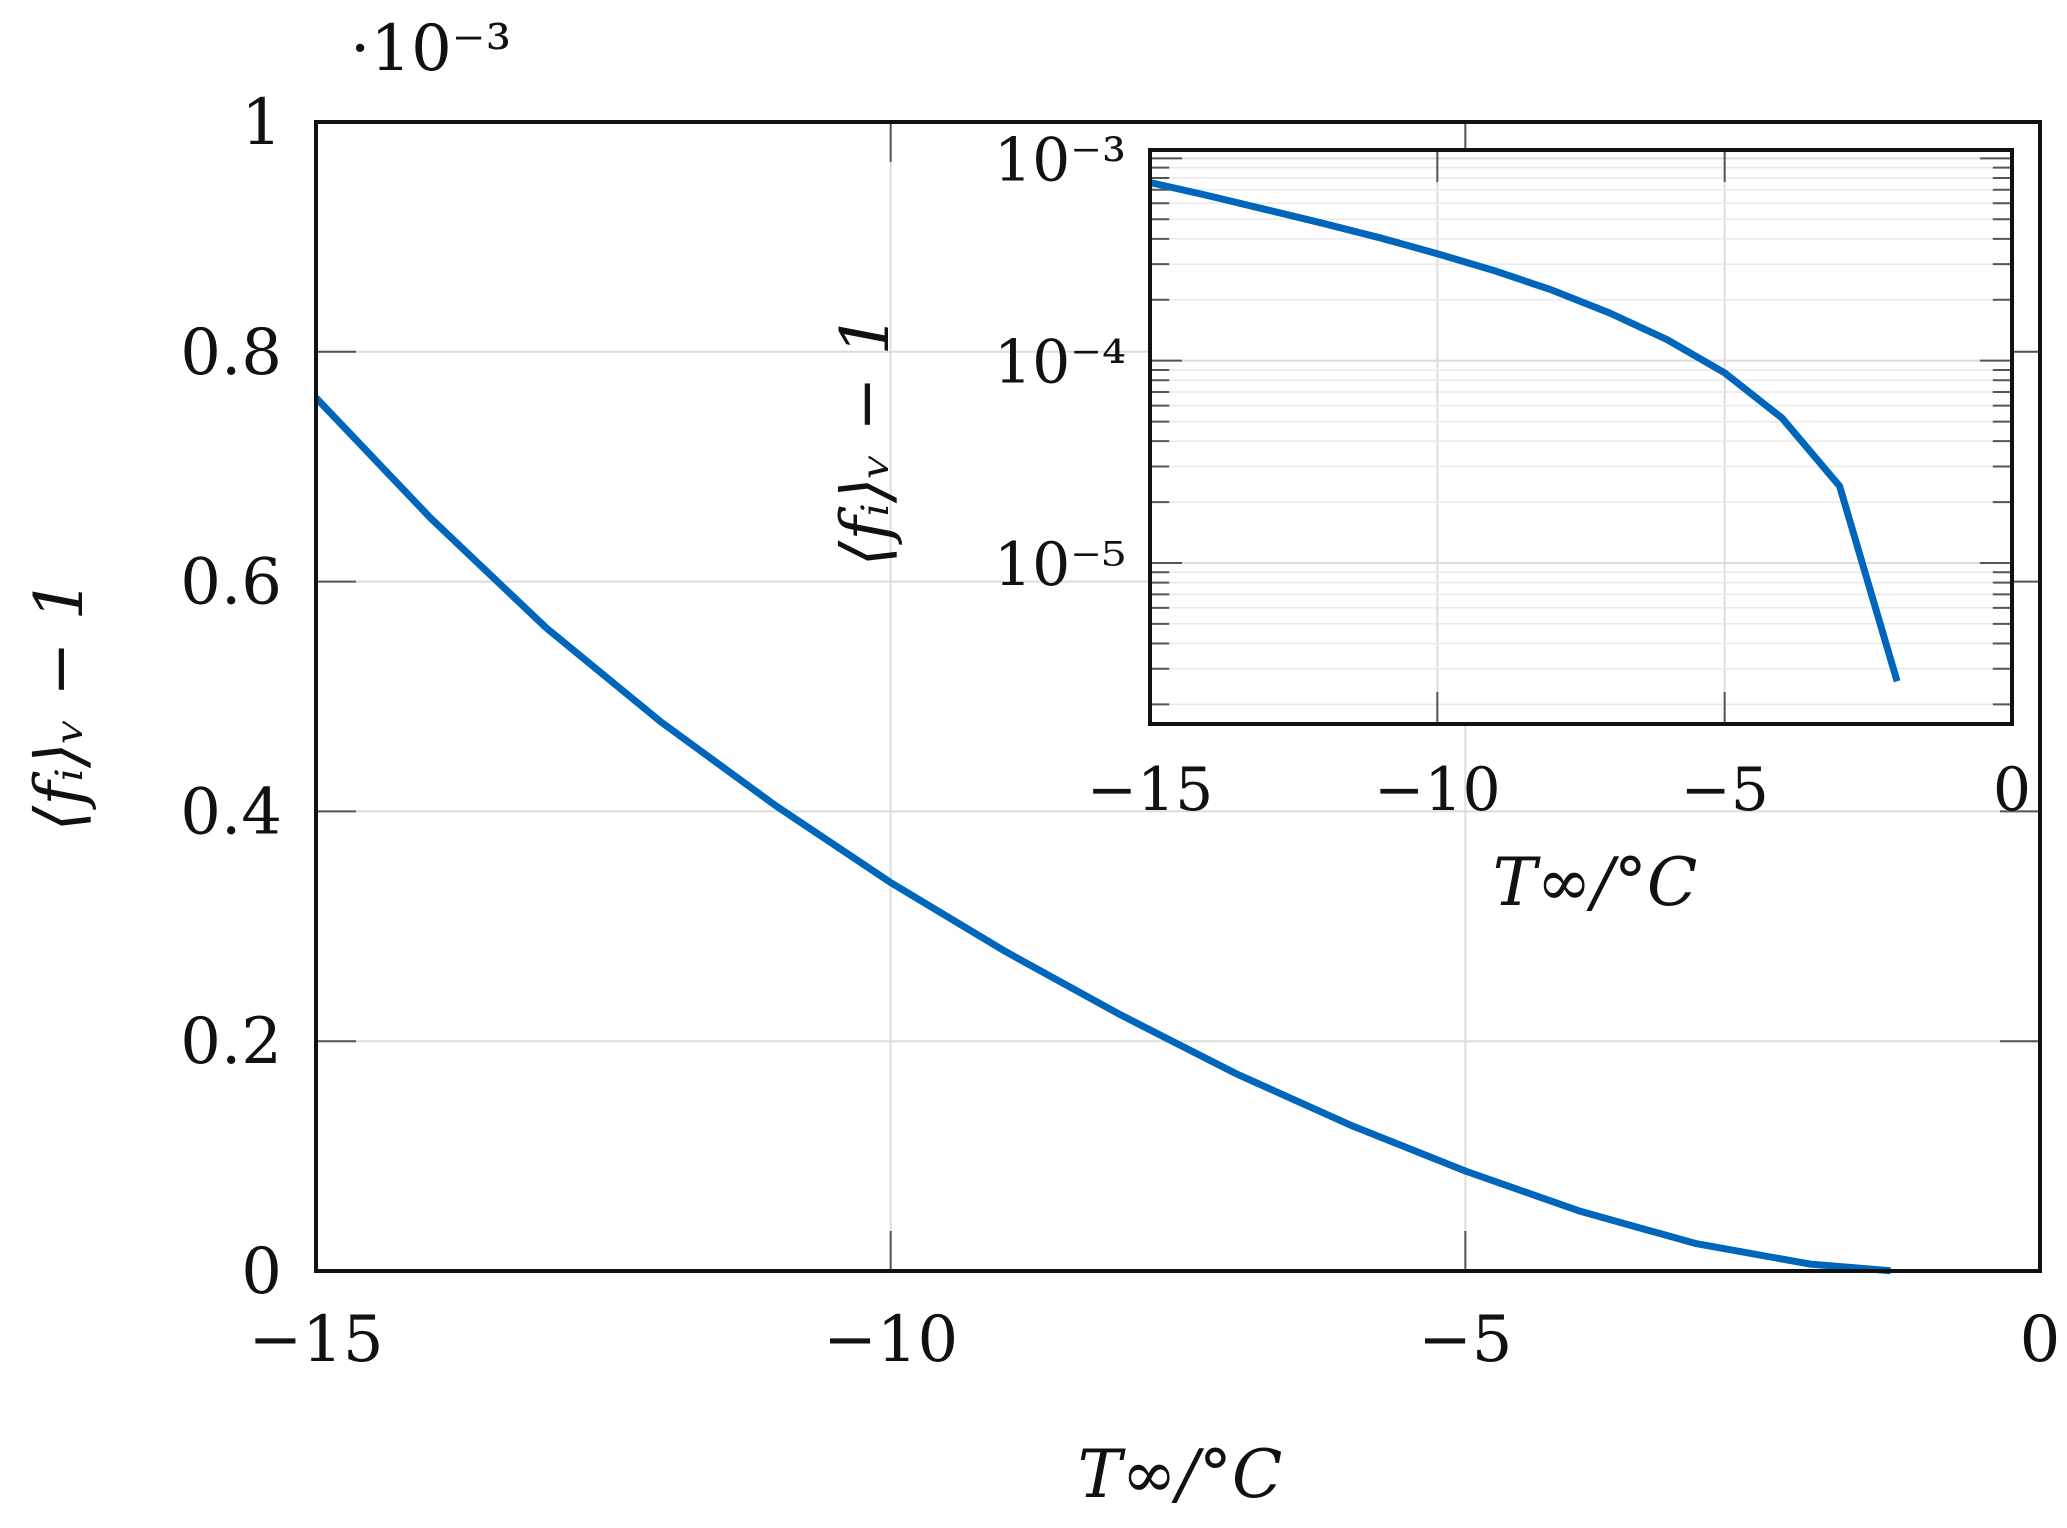 Image resolution: width=2067 pixels, height=1528 pixels. What do you see at coordinates (1180, 1474) in the screenshot?
I see `main-x-axis-label: T∞/°C` at bounding box center [1180, 1474].